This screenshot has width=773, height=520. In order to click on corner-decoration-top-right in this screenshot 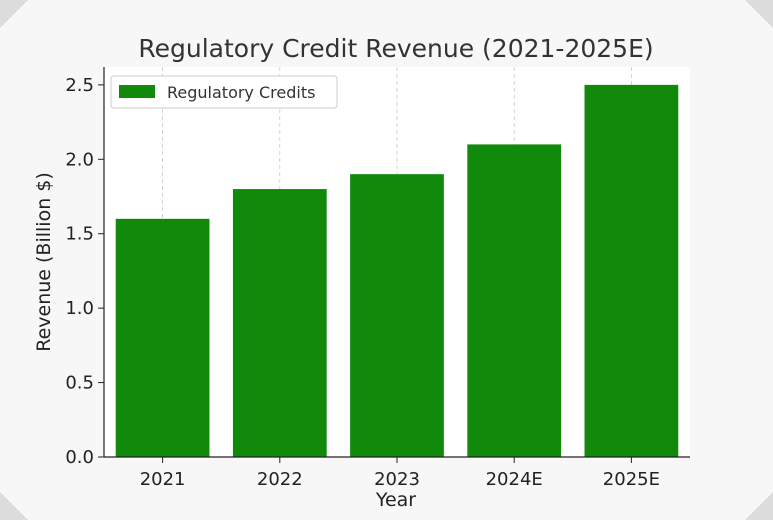, I will do `click(759, 14)`.